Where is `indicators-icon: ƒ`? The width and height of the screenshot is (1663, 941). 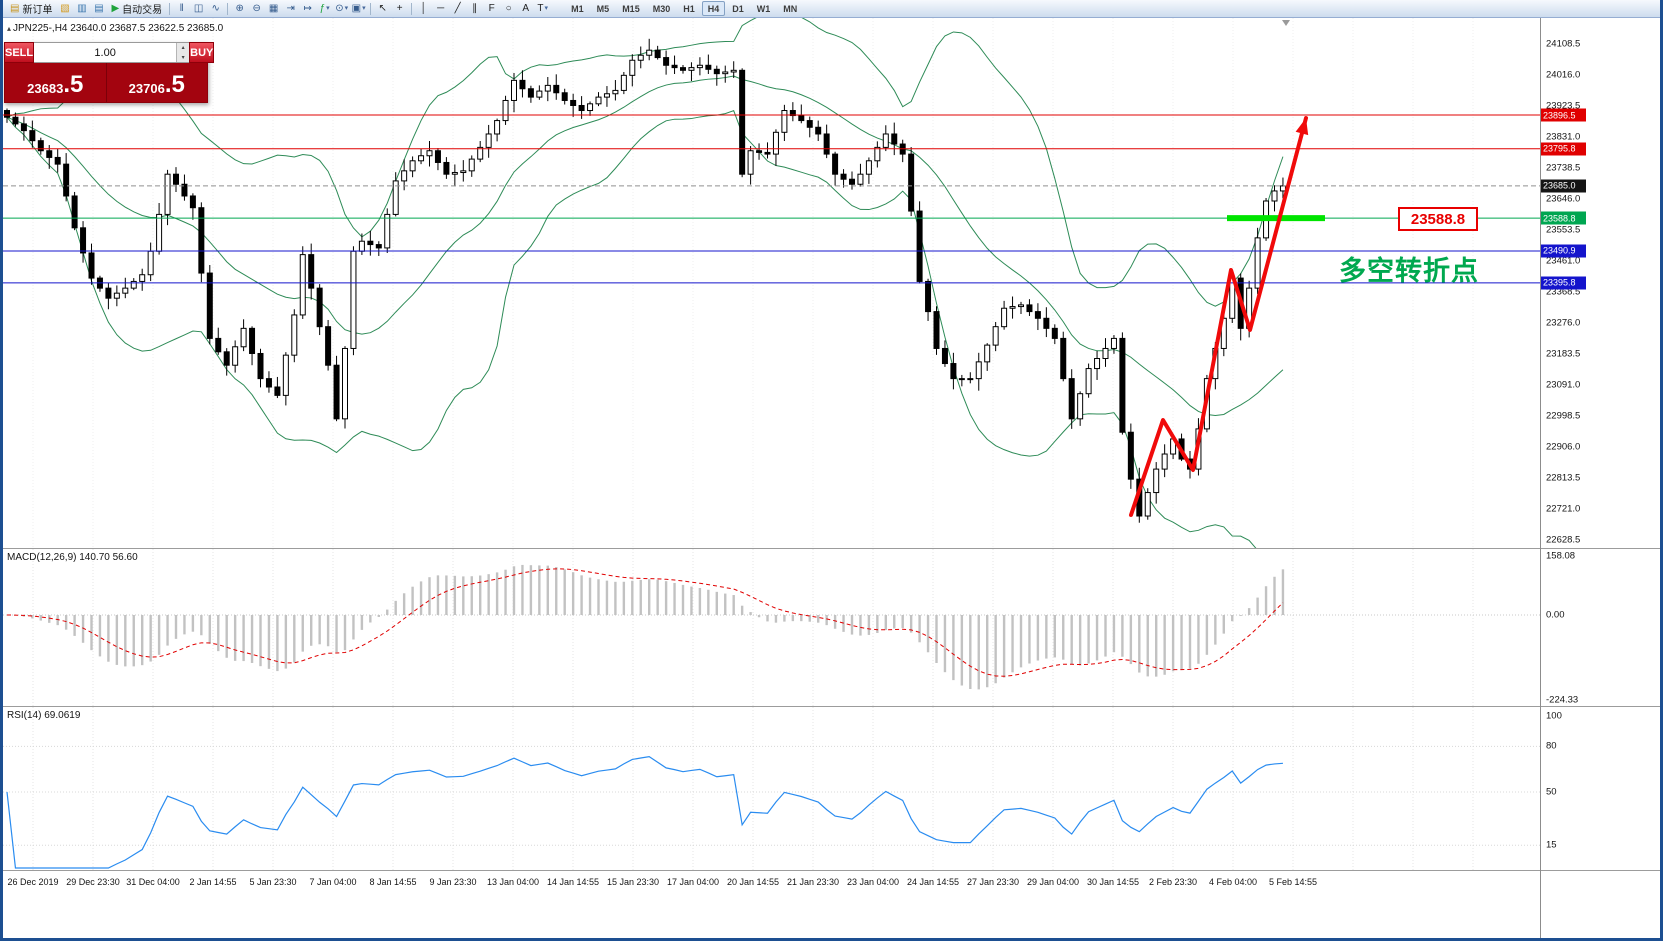 indicators-icon: ƒ is located at coordinates (322, 8).